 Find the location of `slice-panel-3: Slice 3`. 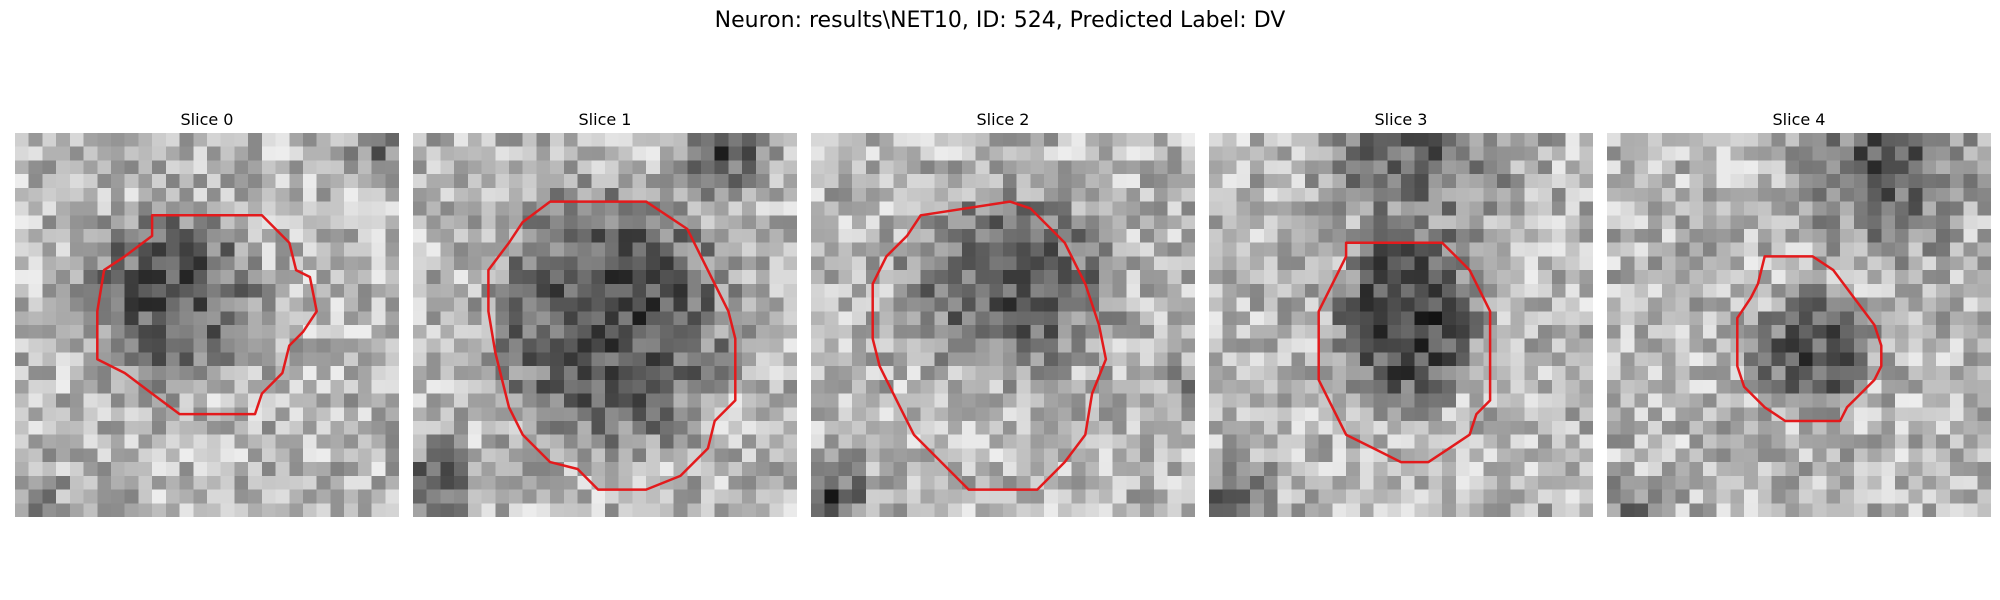

slice-panel-3: Slice 3 is located at coordinates (1401, 316).